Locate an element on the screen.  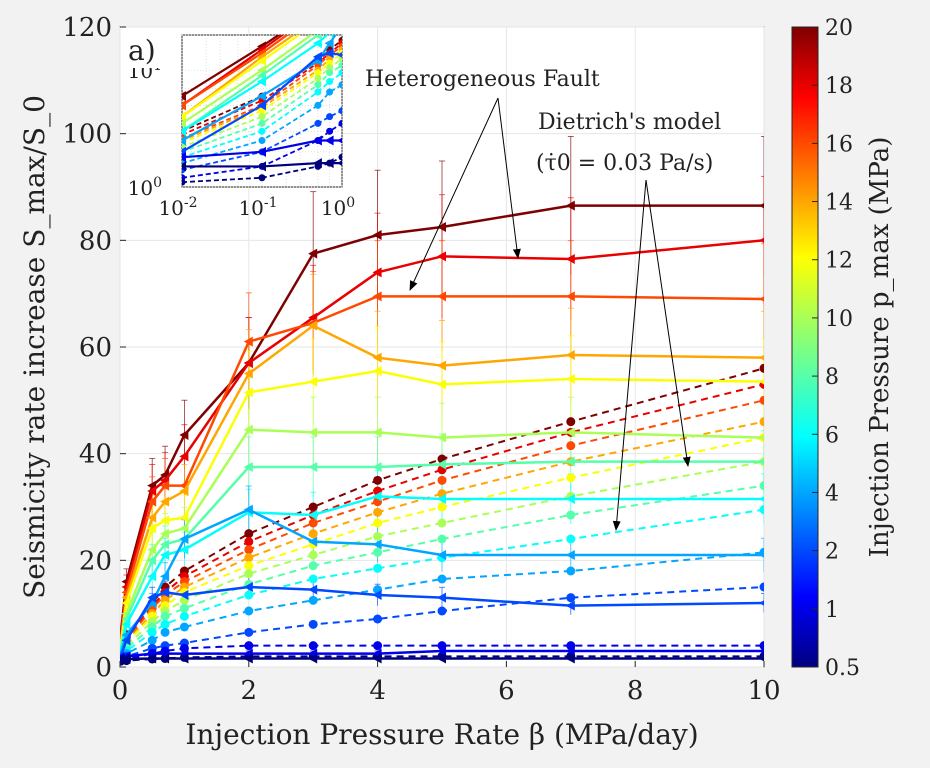
y-axis-label: Seismicity rate increase S_max/S_0 is located at coordinates (34, 347).